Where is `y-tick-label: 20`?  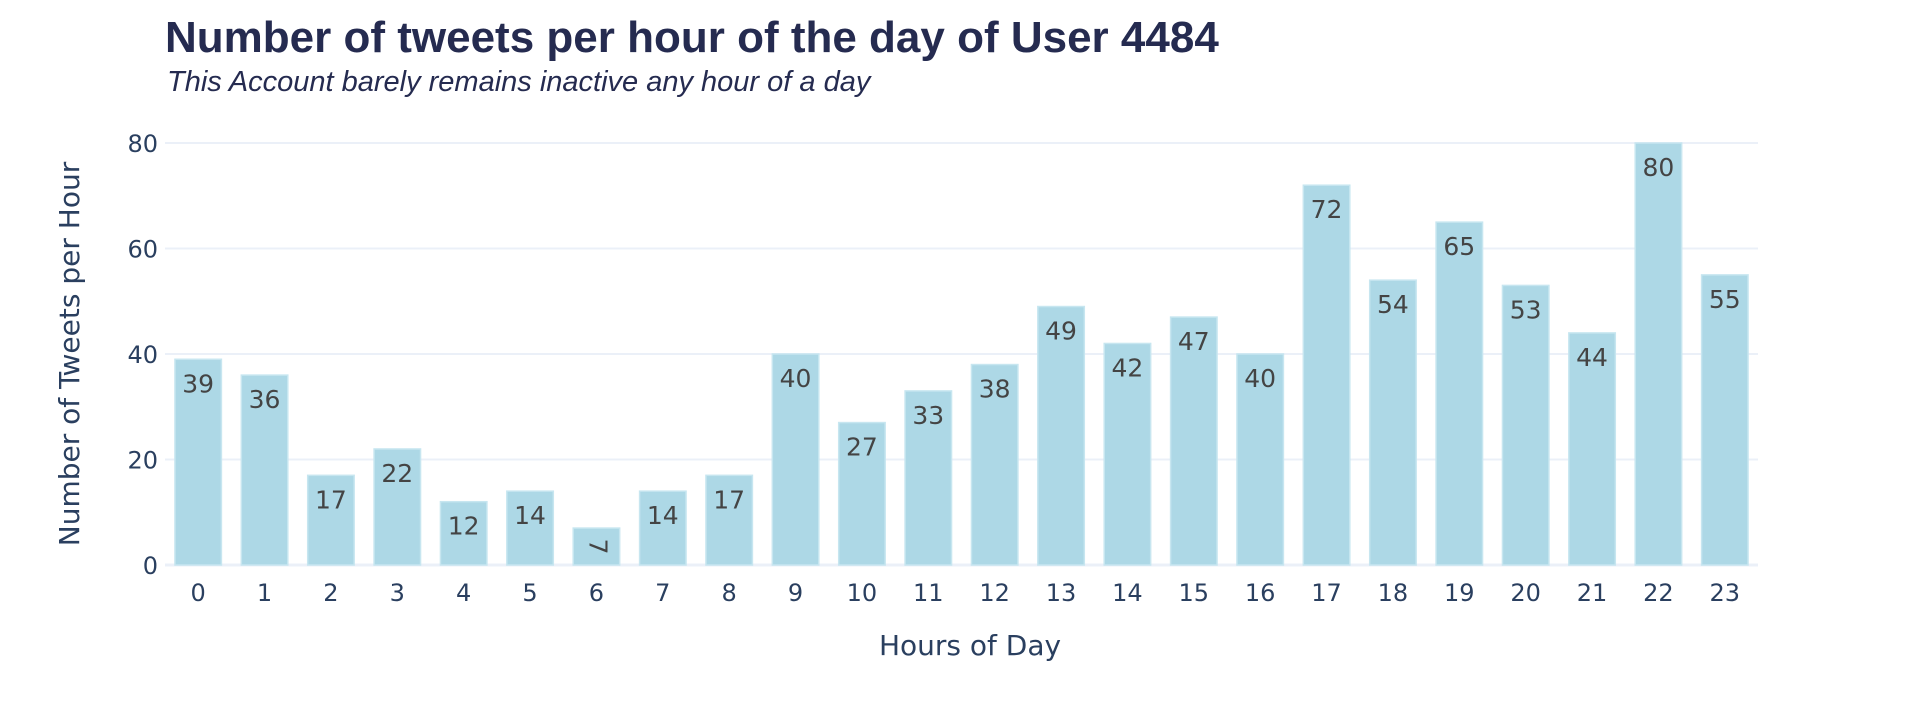
y-tick-label: 20 is located at coordinates (142, 461).